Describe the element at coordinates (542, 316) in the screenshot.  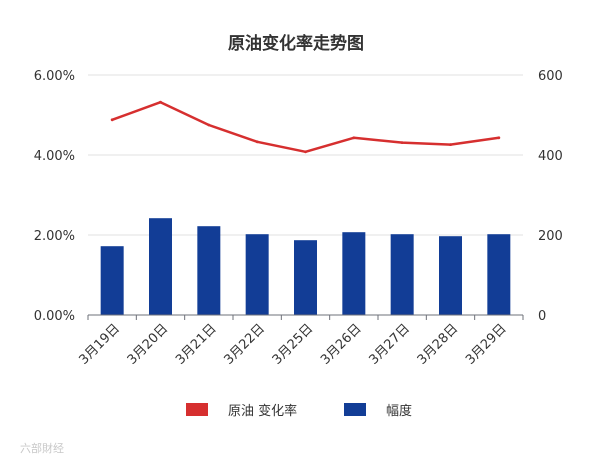
I see `y-right-tick-label: 0` at that location.